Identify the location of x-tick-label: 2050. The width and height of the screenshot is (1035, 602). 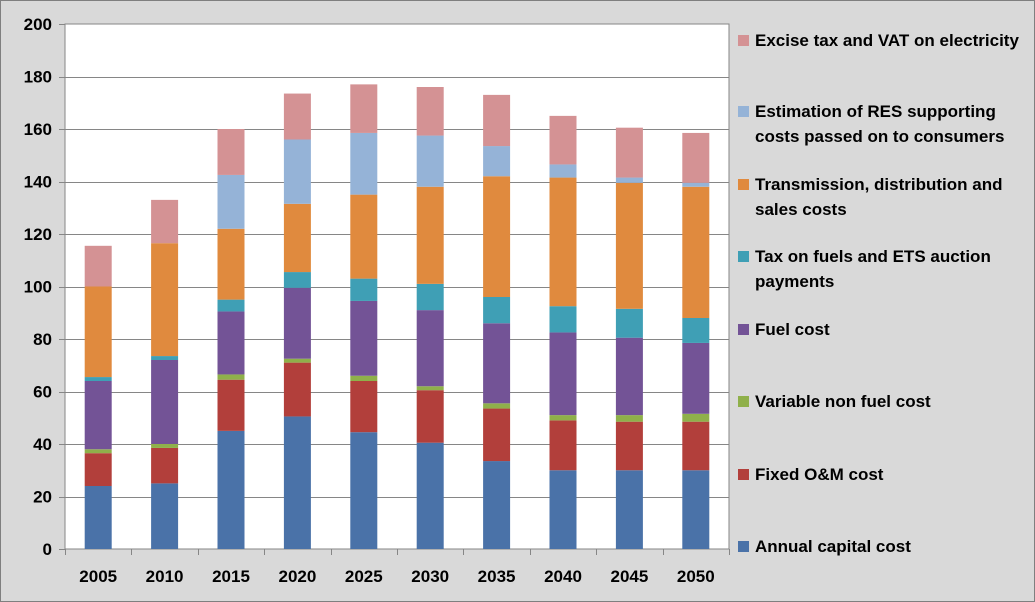
(696, 576).